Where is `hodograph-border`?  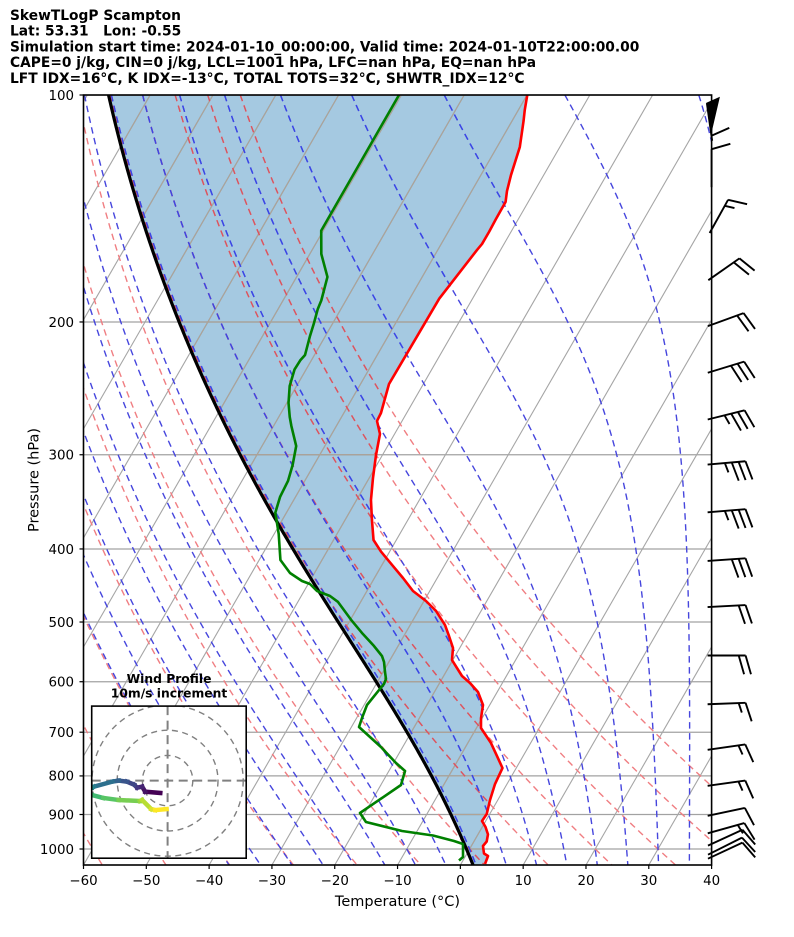
hodograph-border is located at coordinates (168, 782).